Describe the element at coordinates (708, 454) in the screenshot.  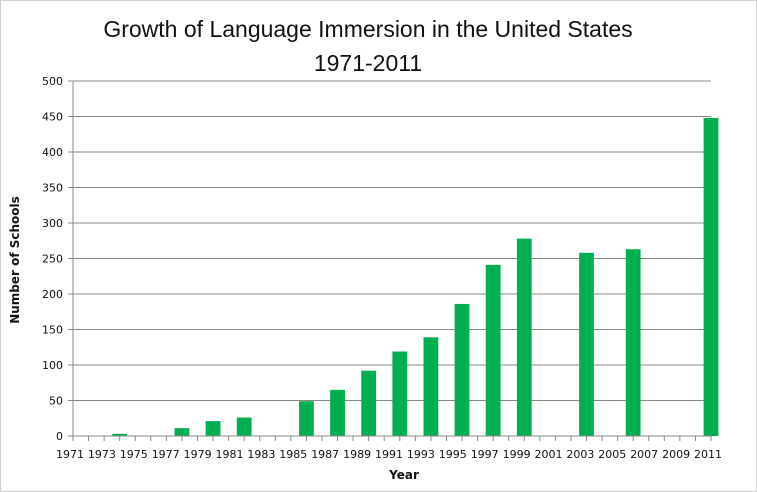
I see `x-tick-label-2011: 2011` at that location.